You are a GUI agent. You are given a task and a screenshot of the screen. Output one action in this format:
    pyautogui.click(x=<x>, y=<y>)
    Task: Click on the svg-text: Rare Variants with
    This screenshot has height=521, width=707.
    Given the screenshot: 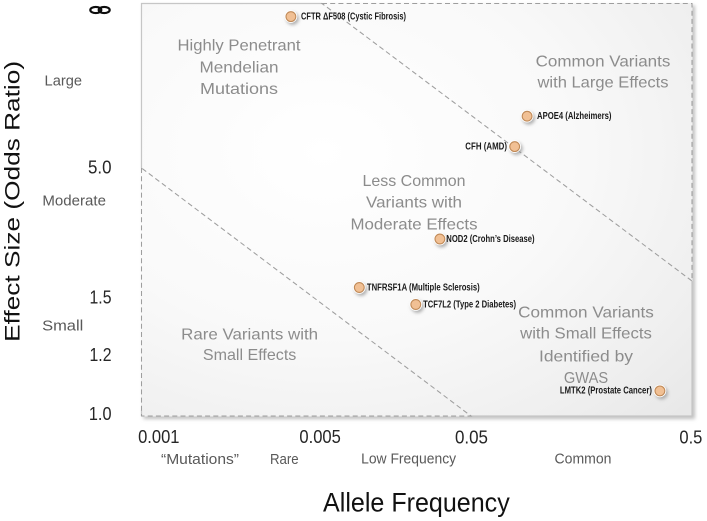 What is the action you would take?
    pyautogui.click(x=249, y=335)
    